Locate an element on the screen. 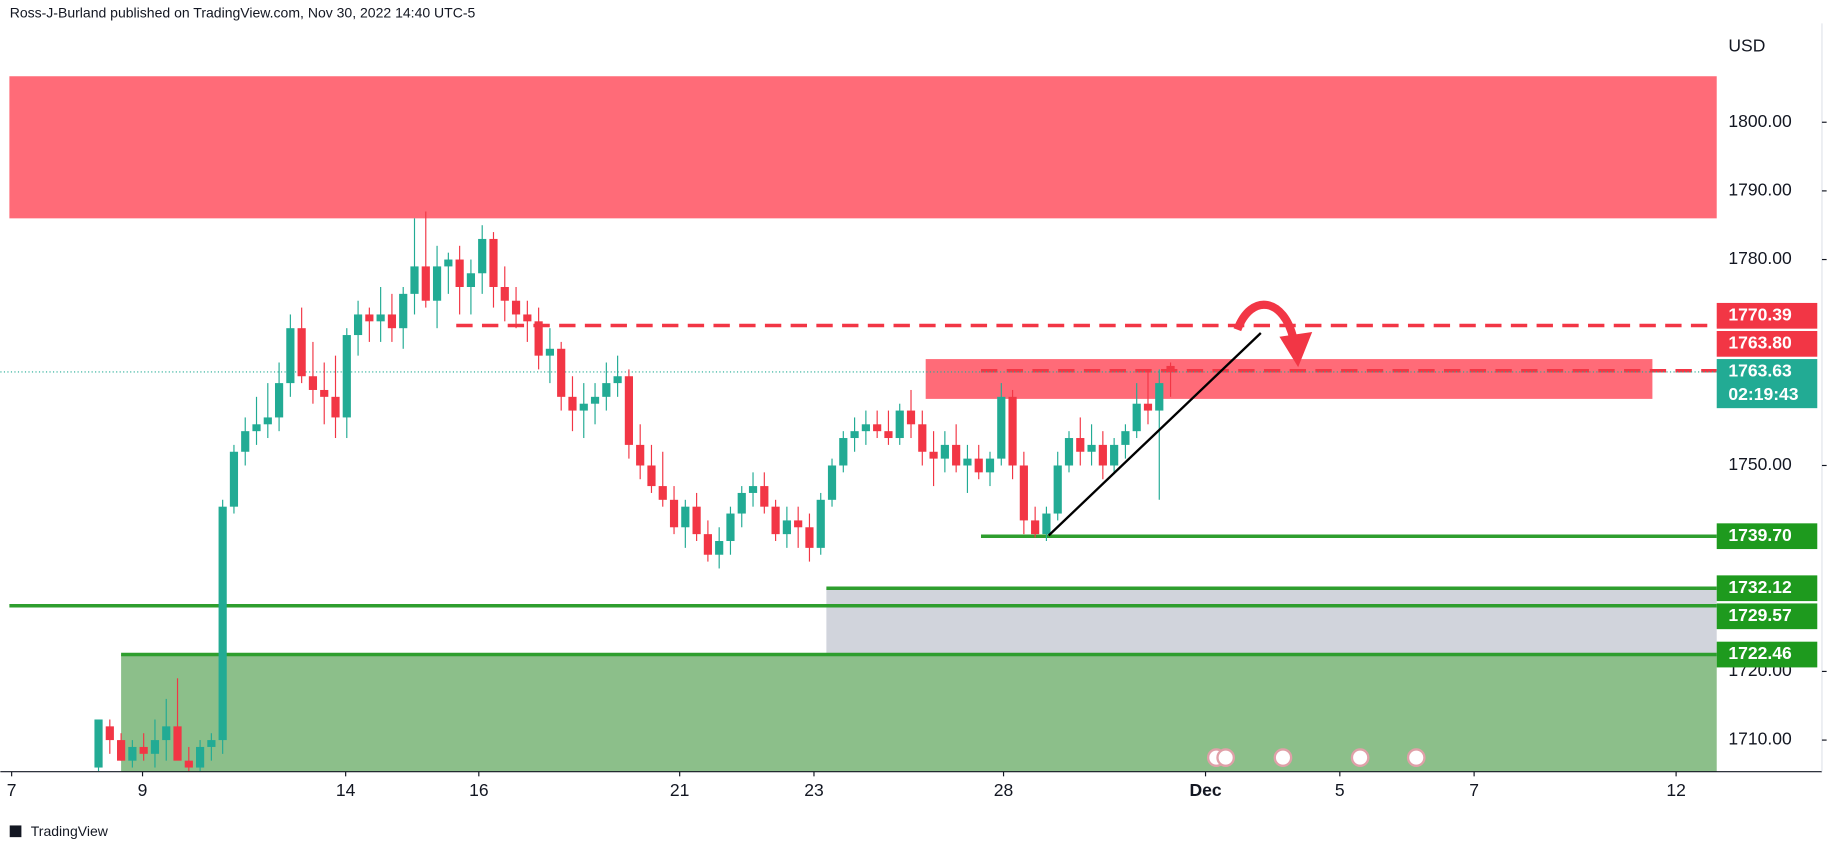  y-tick-label: 1790.00 is located at coordinates (1760, 190).